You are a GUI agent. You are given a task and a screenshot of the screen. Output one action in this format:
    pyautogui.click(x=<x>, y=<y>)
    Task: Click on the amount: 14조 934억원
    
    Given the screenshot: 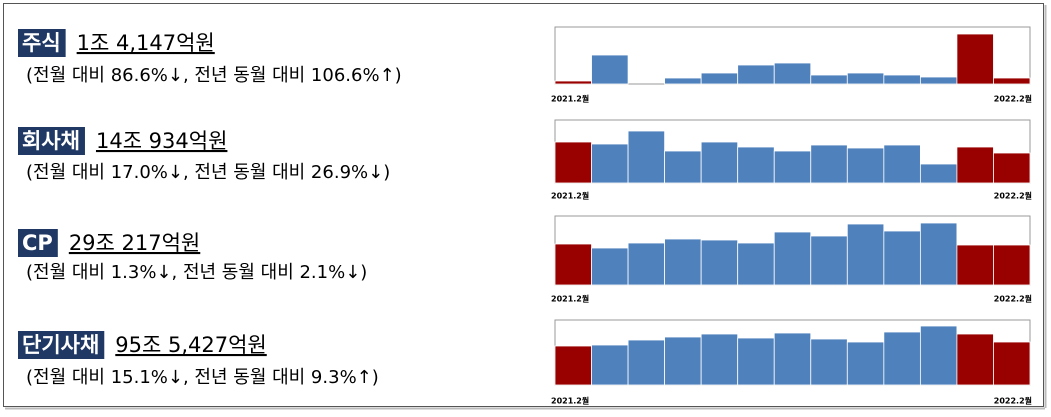 What is the action you would take?
    pyautogui.click(x=161, y=141)
    